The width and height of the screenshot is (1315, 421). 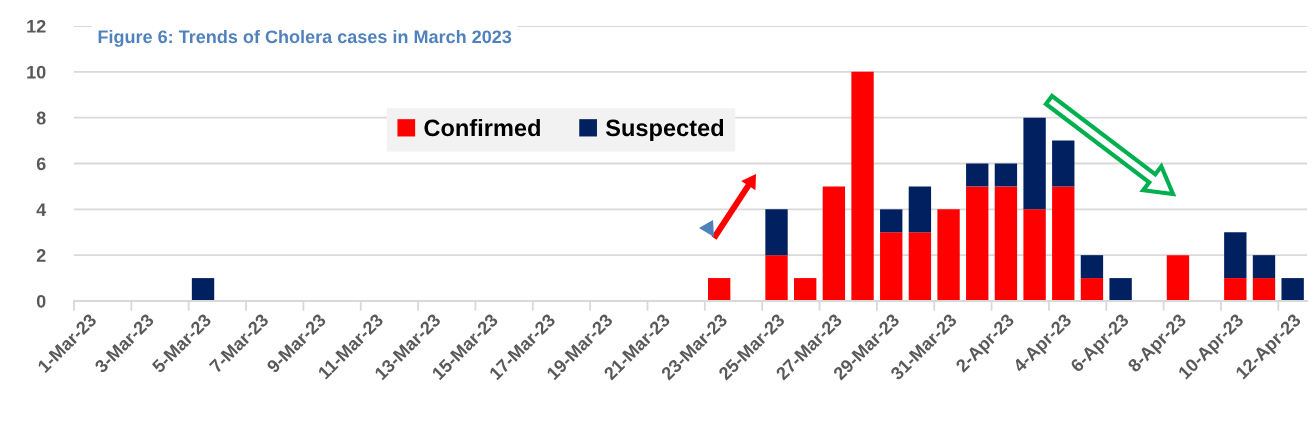 What do you see at coordinates (664, 129) in the screenshot?
I see `legend-label: Suspected` at bounding box center [664, 129].